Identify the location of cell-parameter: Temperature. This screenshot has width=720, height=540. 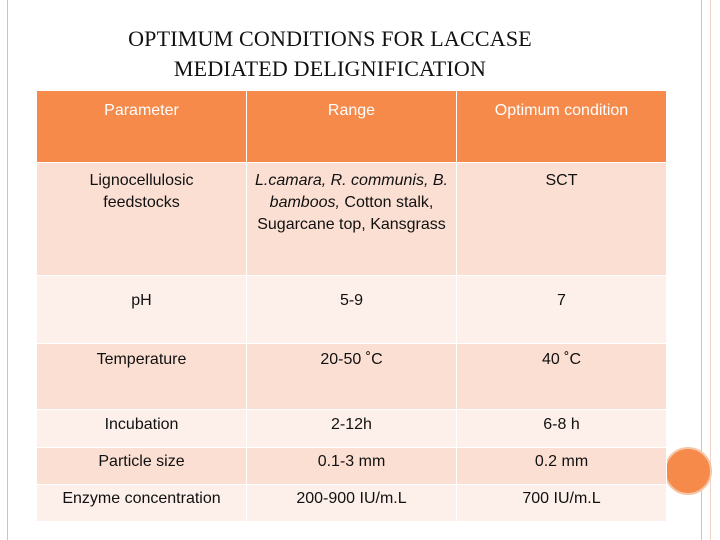
(141, 376).